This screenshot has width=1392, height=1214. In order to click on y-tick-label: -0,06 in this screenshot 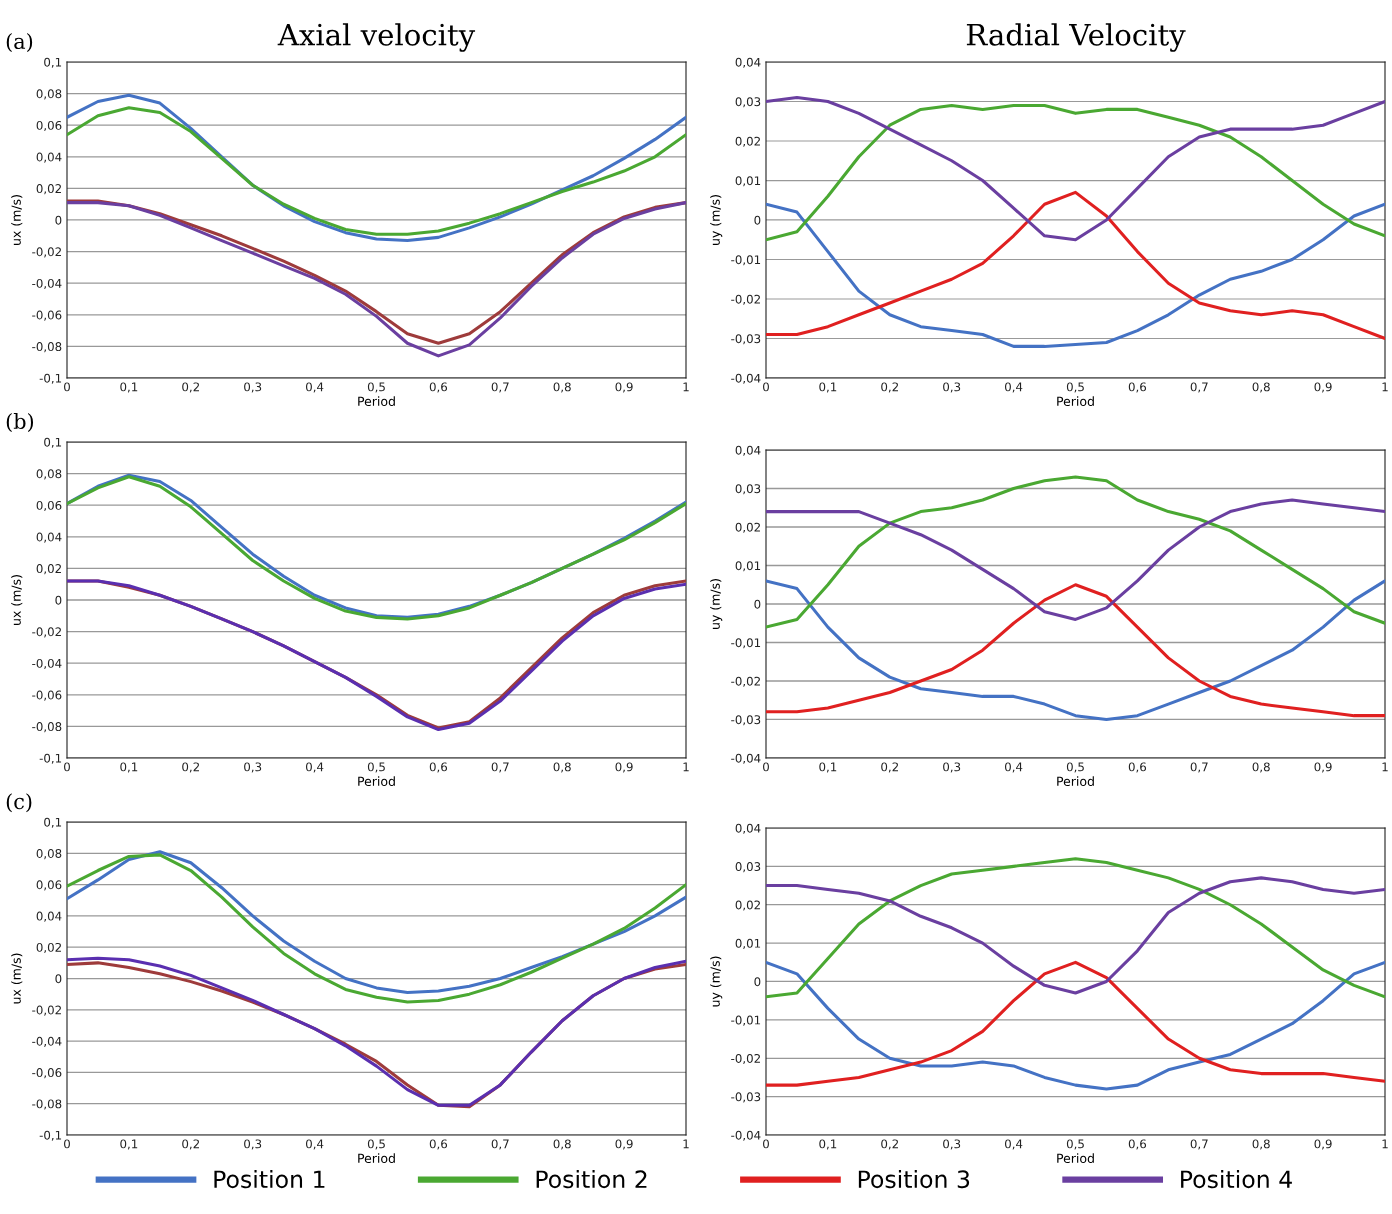, I will do `click(47, 1073)`.